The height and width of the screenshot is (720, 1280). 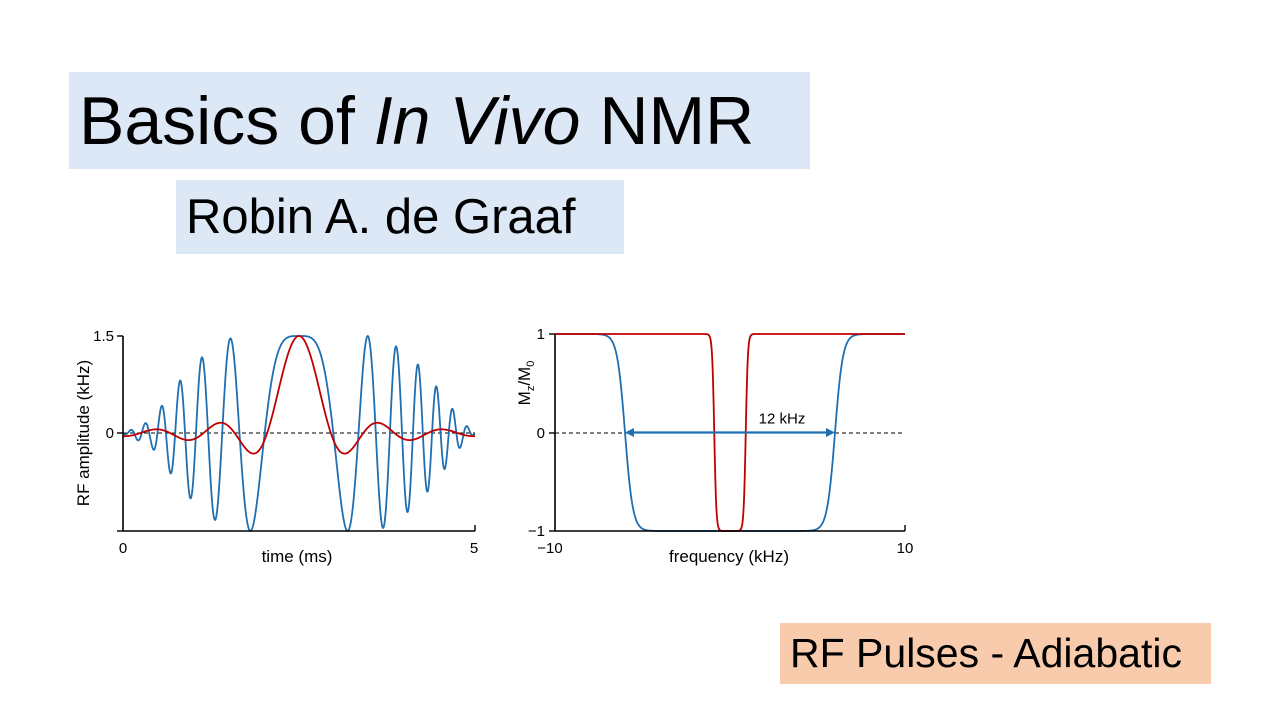 I want to click on title-part-2: NMR, so click(x=667, y=121).